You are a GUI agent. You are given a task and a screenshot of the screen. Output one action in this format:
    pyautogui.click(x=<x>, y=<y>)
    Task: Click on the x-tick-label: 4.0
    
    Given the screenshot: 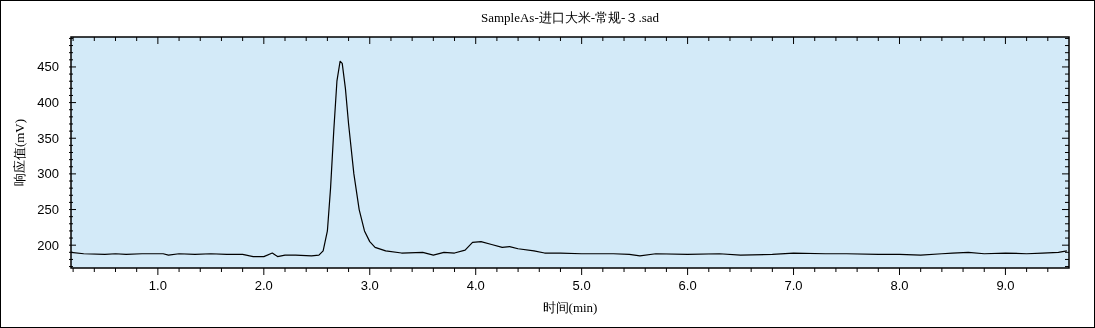 What is the action you would take?
    pyautogui.click(x=475, y=285)
    